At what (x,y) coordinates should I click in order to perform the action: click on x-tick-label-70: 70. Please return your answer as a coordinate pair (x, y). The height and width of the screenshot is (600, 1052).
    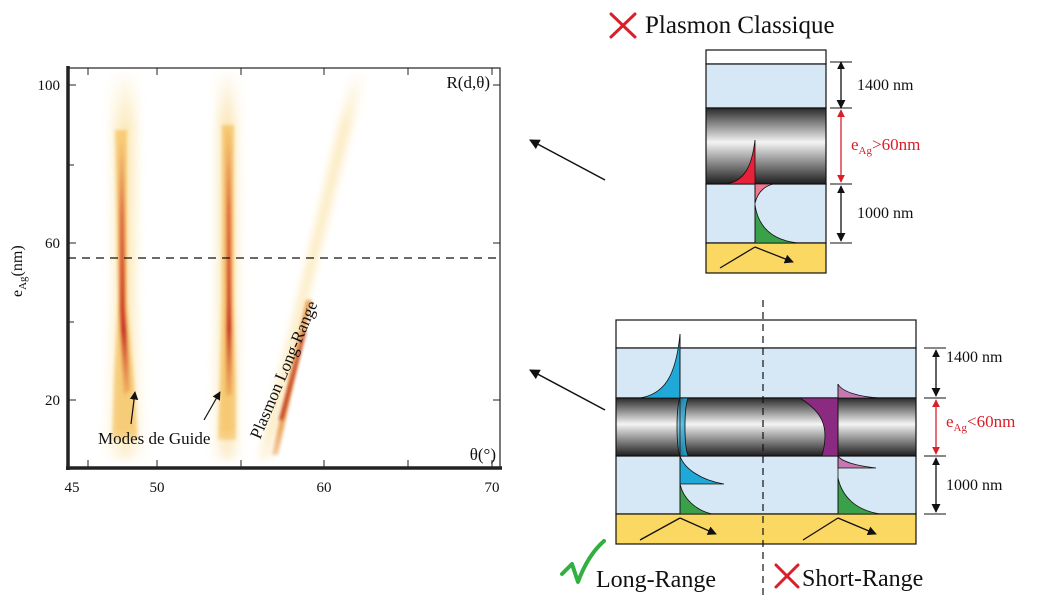
    Looking at the image, I should click on (492, 488).